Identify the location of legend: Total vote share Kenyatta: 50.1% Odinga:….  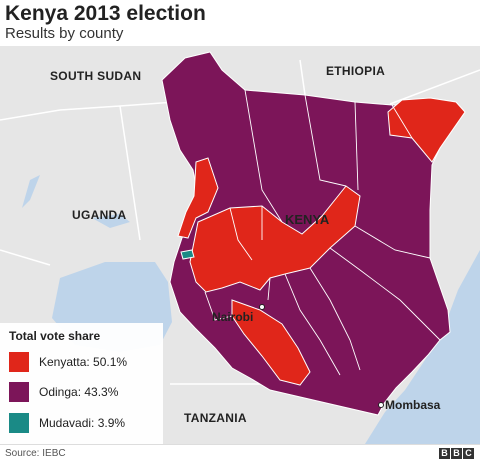
(81, 383).